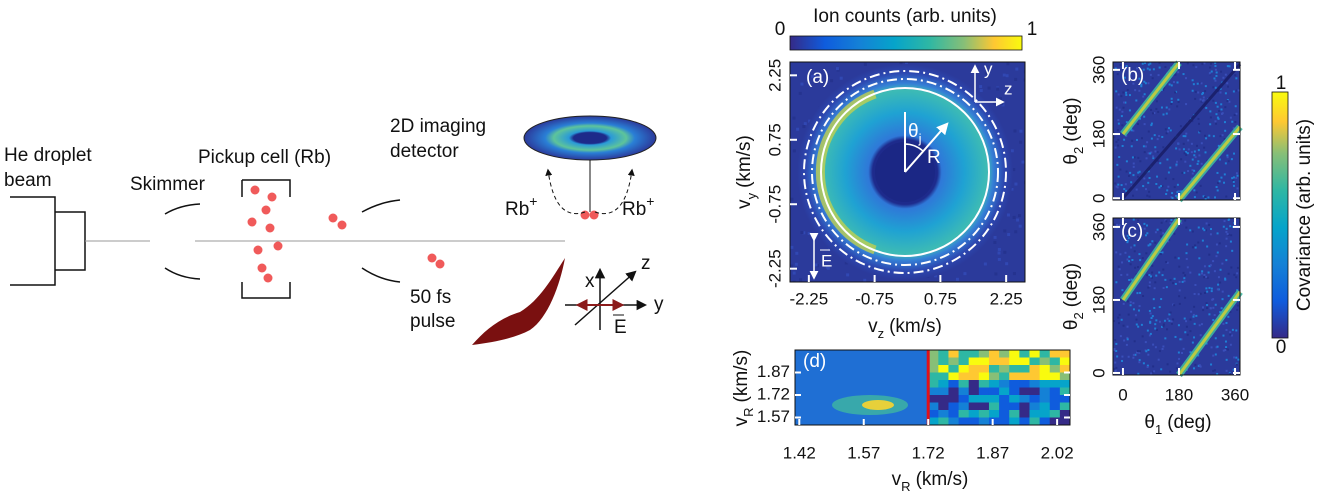 The image size is (1319, 496). I want to click on y-tick-label: 2.25, so click(774, 75).